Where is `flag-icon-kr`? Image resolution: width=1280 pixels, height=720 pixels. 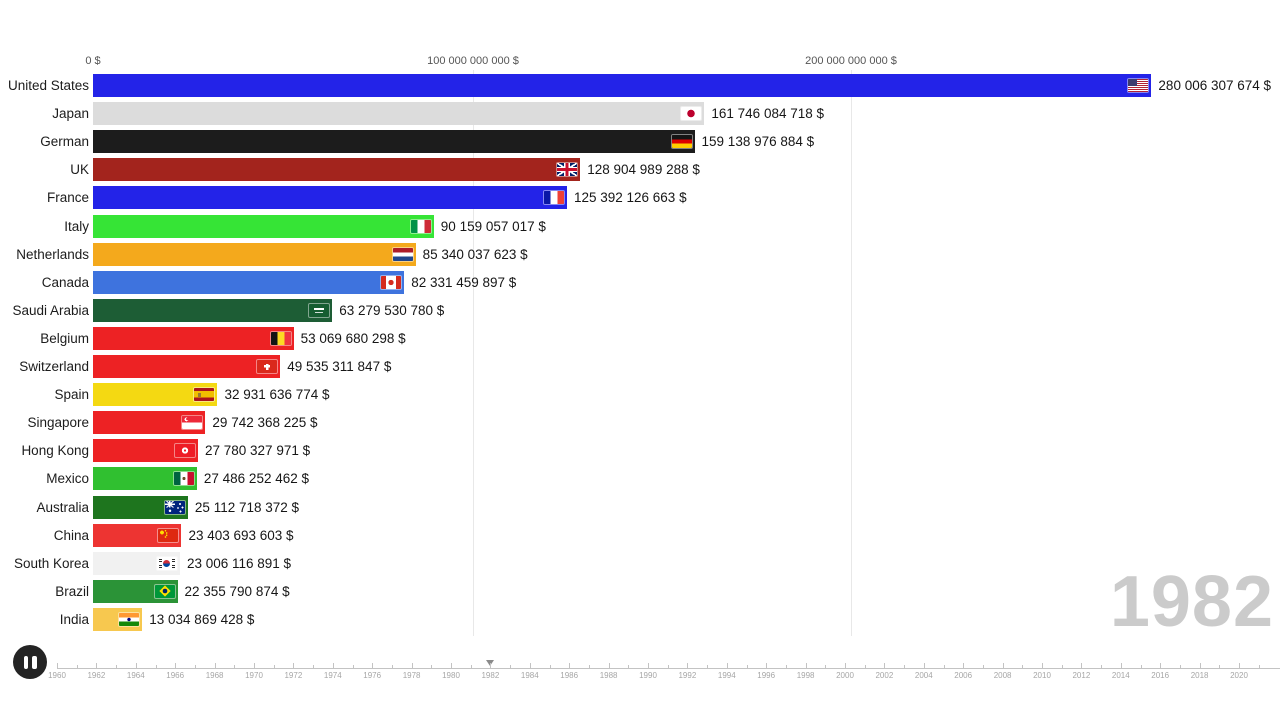
flag-icon-kr is located at coordinates (166, 563).